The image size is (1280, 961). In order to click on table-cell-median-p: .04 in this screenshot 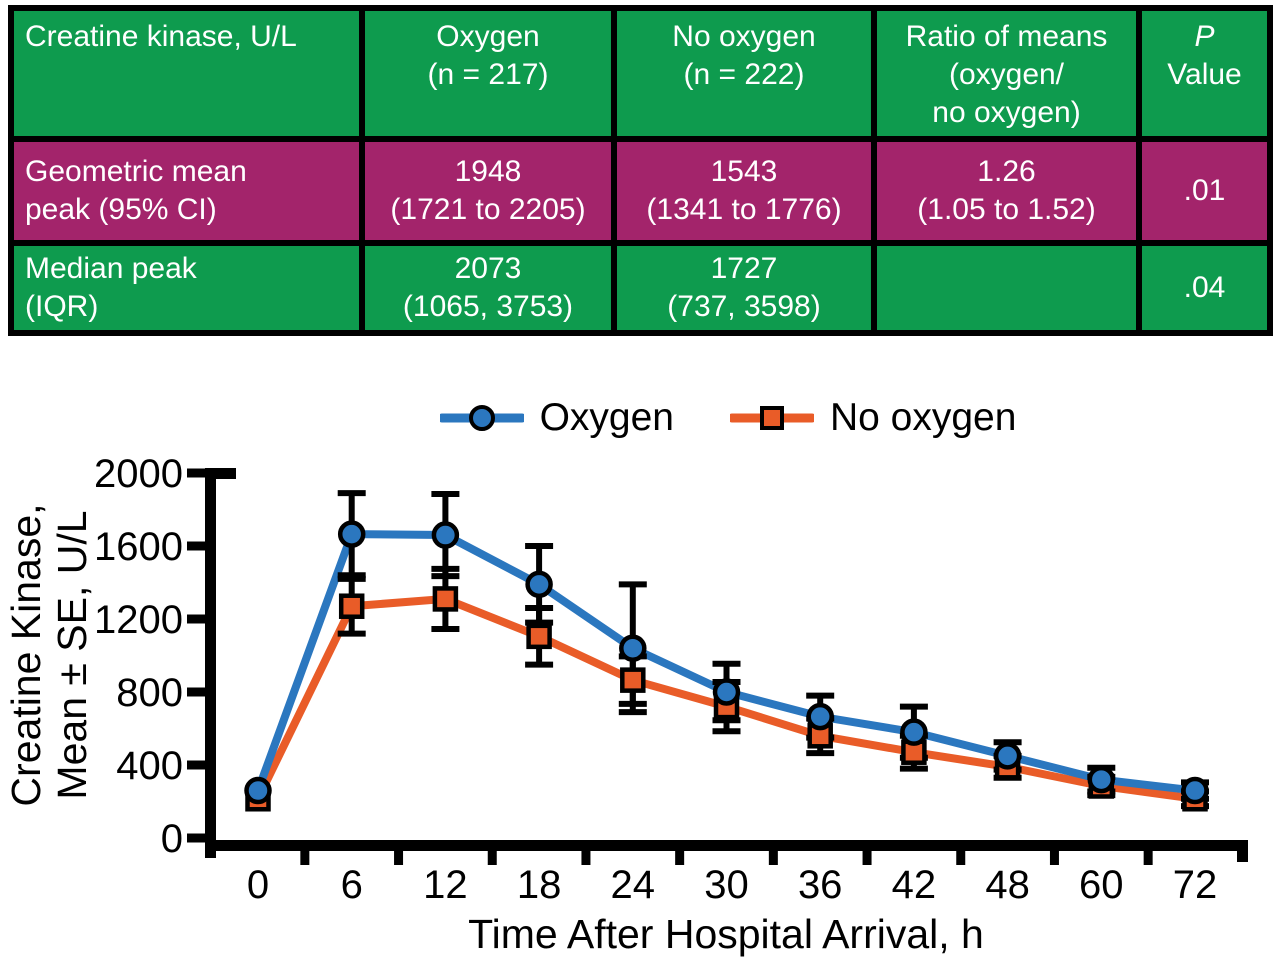, I will do `click(1204, 288)`.